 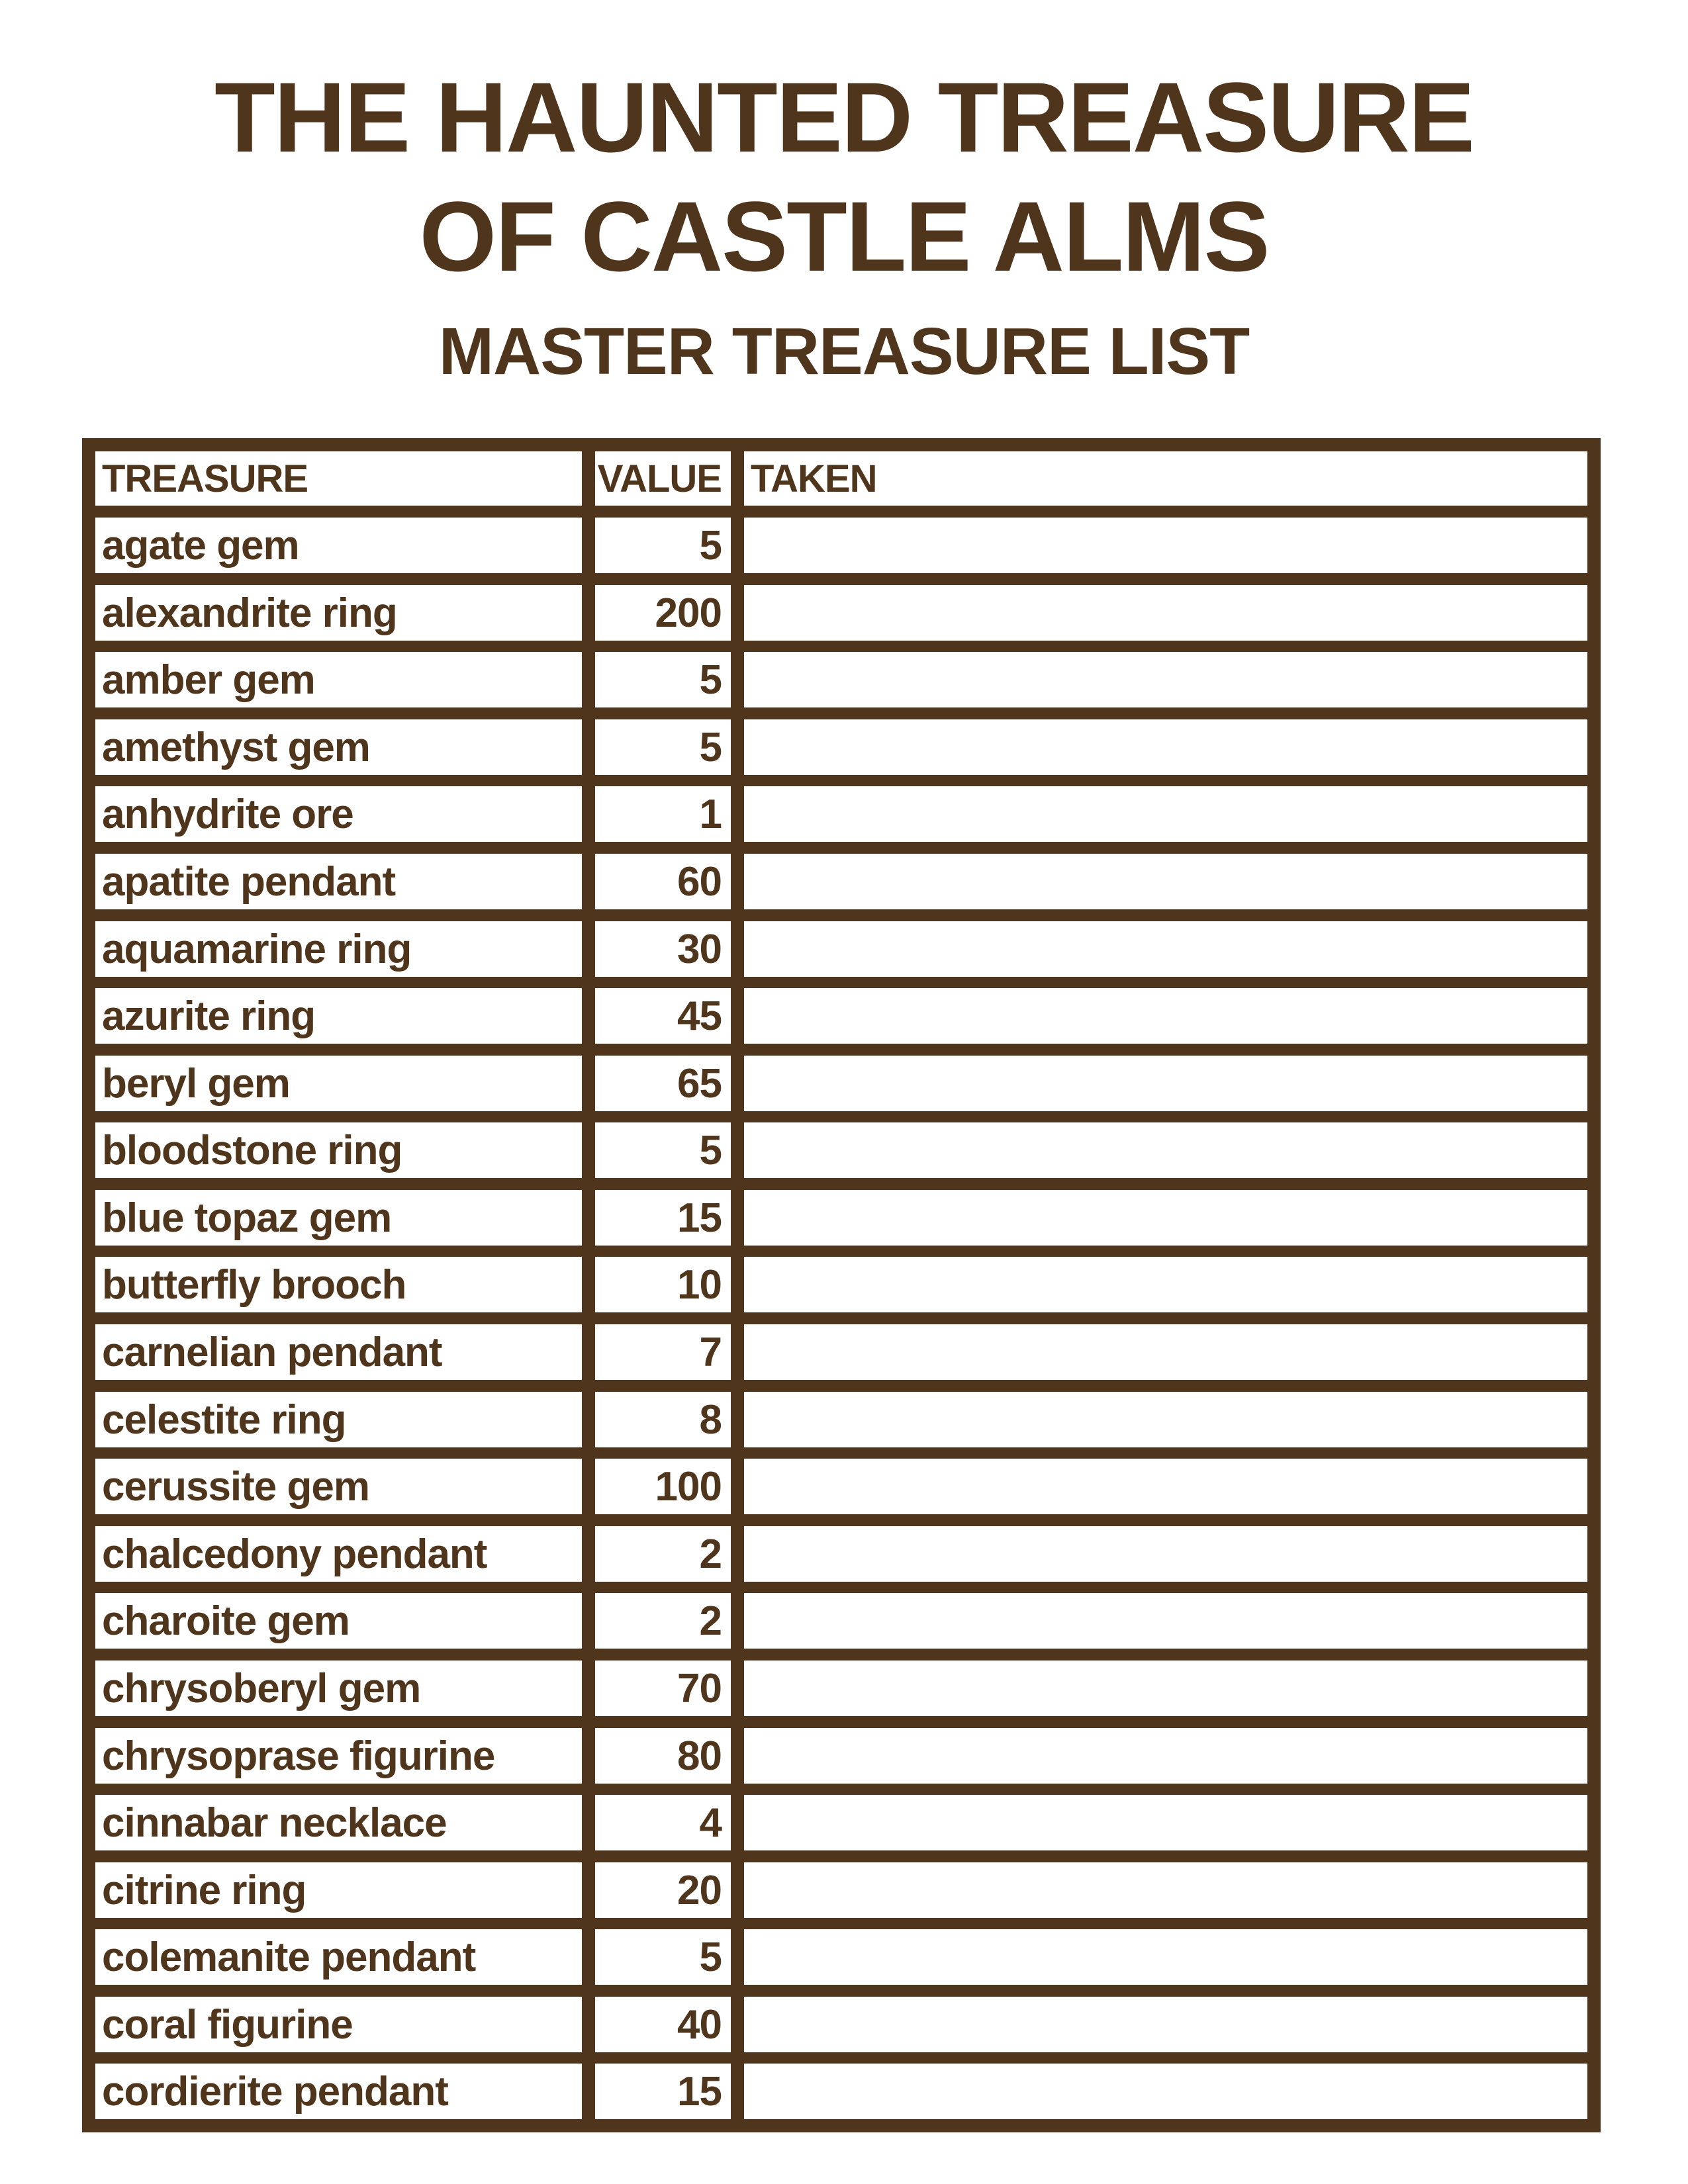 I want to click on treasure-name-cell: blue topaz gem, so click(x=338, y=1218).